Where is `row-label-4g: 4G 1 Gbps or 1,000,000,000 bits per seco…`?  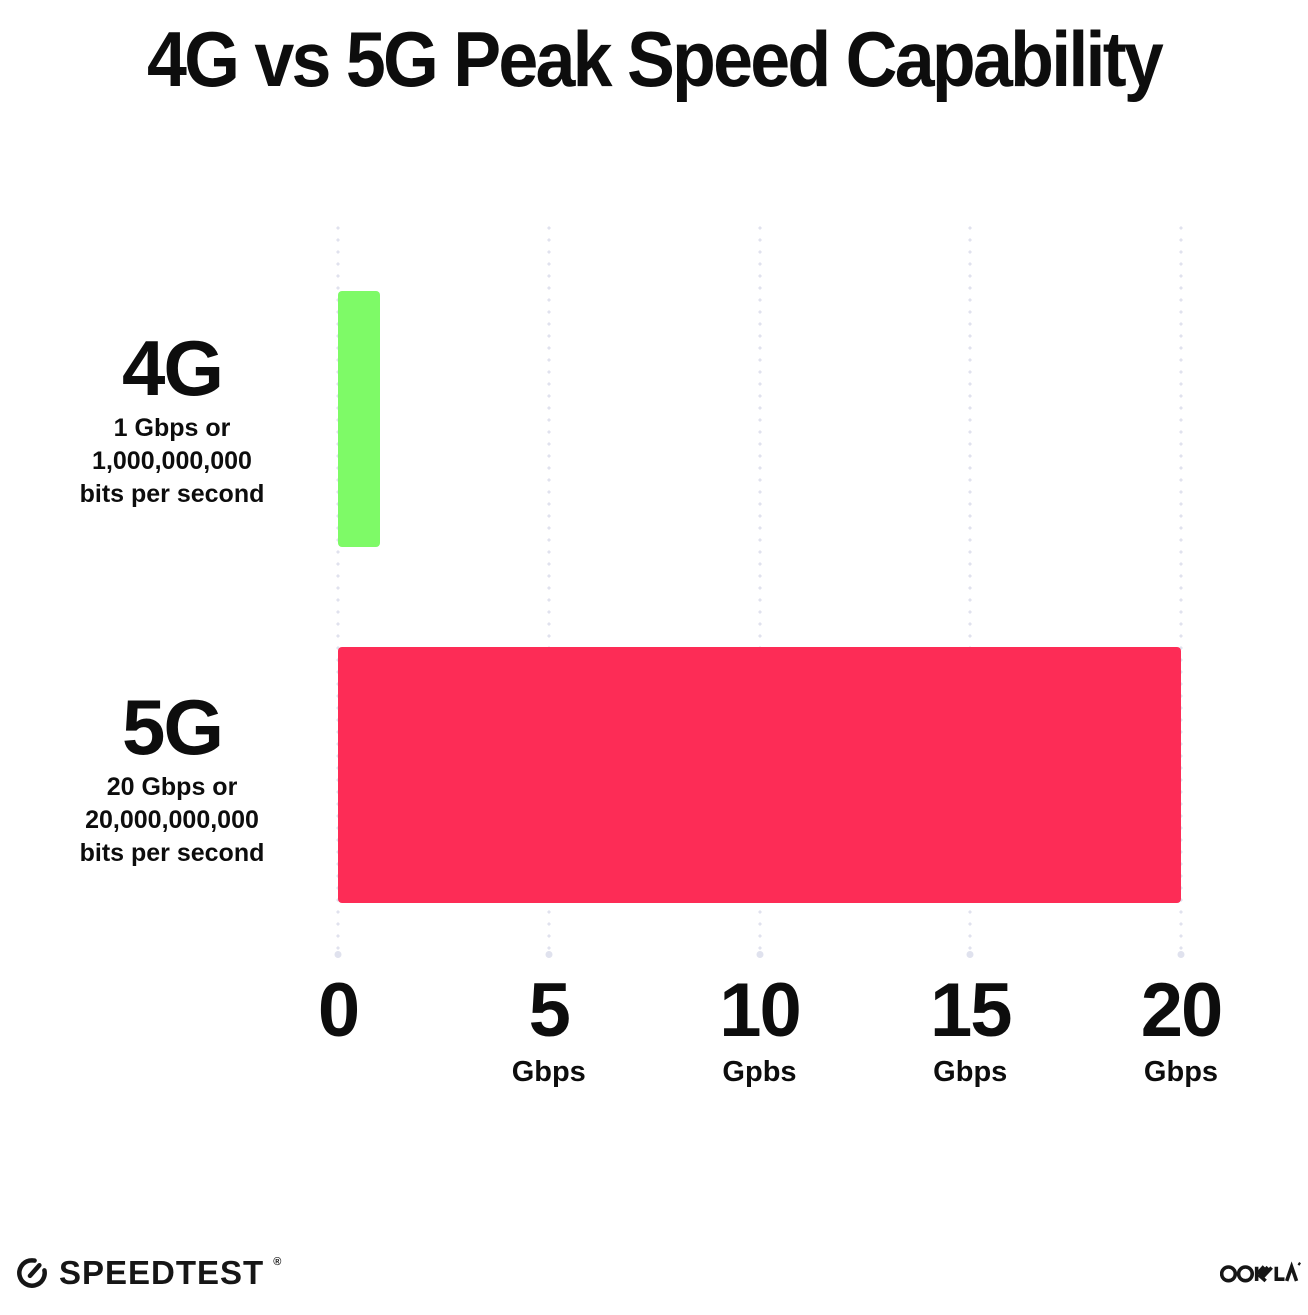
row-label-4g: 4G 1 Gbps or 1,000,000,000 bits per seco… is located at coordinates (172, 417).